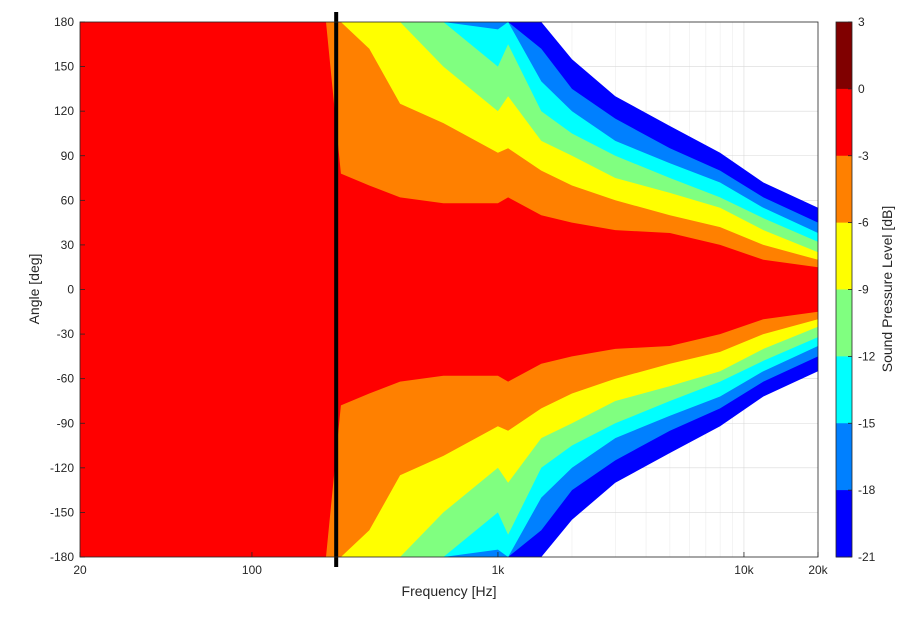  Describe the element at coordinates (252, 570) in the screenshot. I see `x-tick-label: 100` at that location.